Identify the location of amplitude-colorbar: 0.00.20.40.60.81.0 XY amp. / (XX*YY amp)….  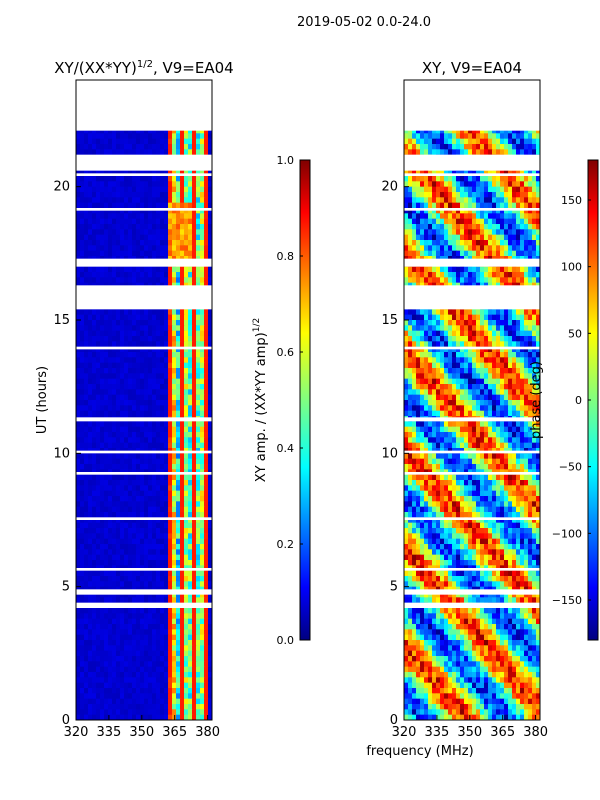
(281, 400).